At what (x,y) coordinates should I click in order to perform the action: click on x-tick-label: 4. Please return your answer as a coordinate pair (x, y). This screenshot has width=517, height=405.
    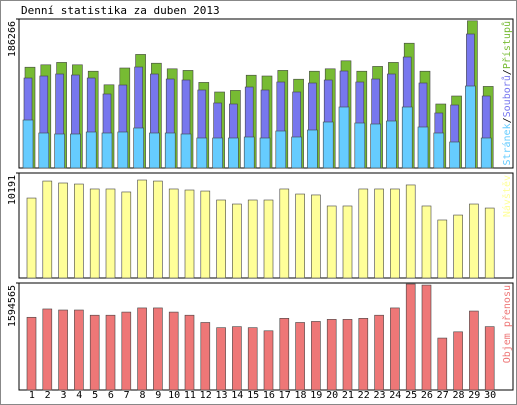
    Looking at the image, I should click on (79, 395).